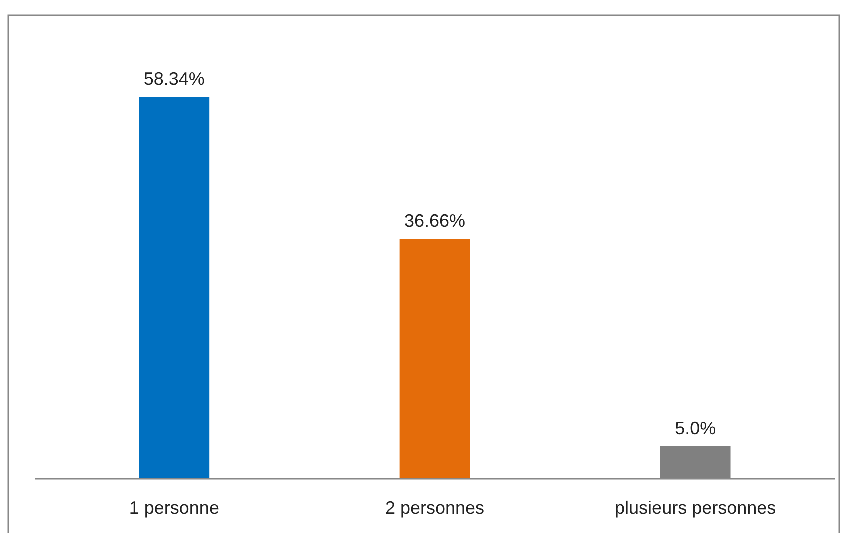 The width and height of the screenshot is (850, 533). Describe the element at coordinates (174, 508) in the screenshot. I see `x-tick-label: 1 personne` at that location.